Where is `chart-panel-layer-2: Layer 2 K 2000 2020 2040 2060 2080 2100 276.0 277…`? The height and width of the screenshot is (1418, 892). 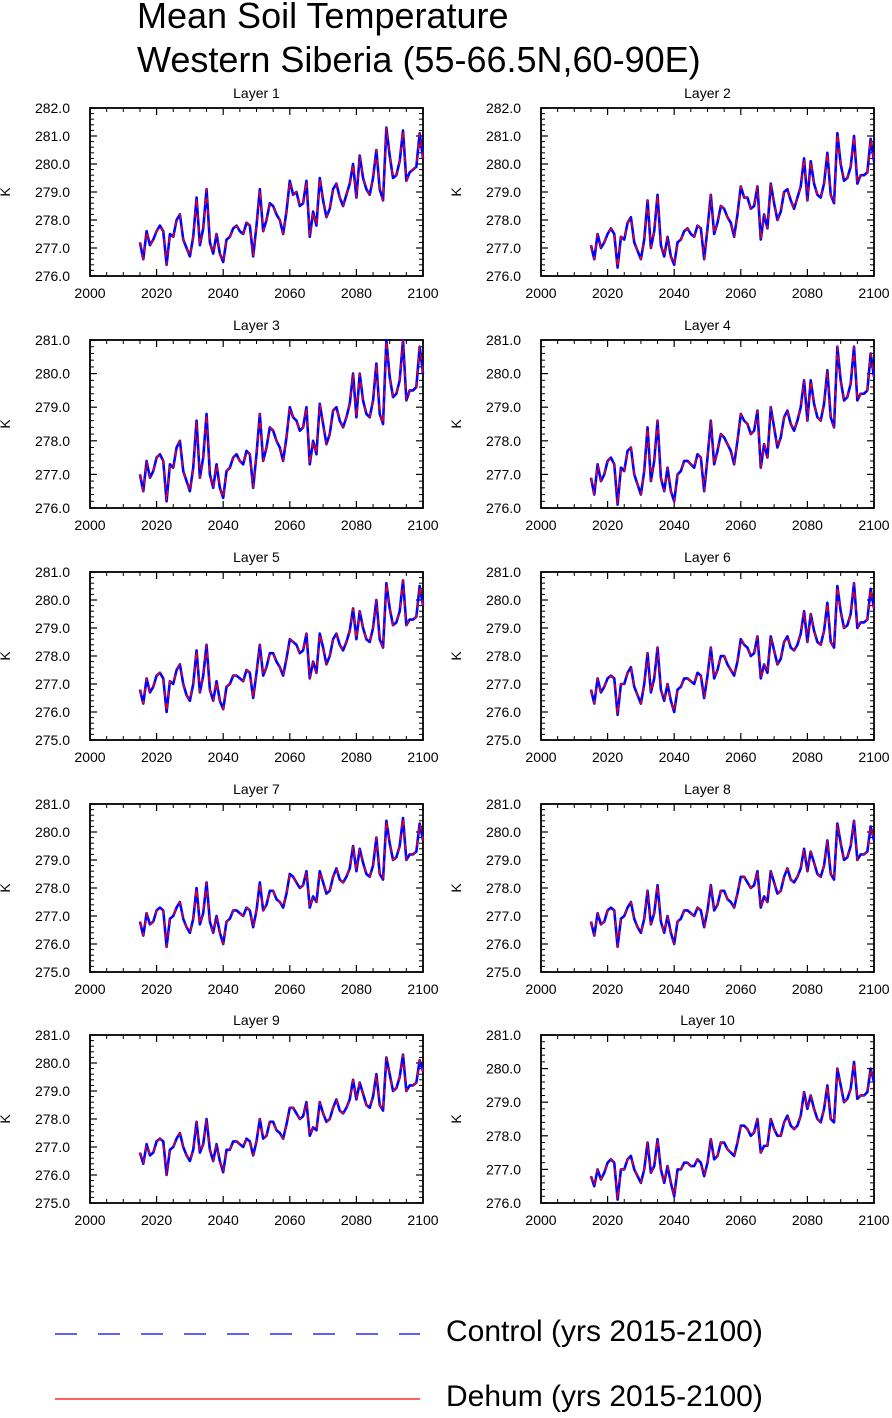 chart-panel-layer-2: Layer 2 K 2000 2020 2040 2060 2080 2100 276.0 277… is located at coordinates (669, 193).